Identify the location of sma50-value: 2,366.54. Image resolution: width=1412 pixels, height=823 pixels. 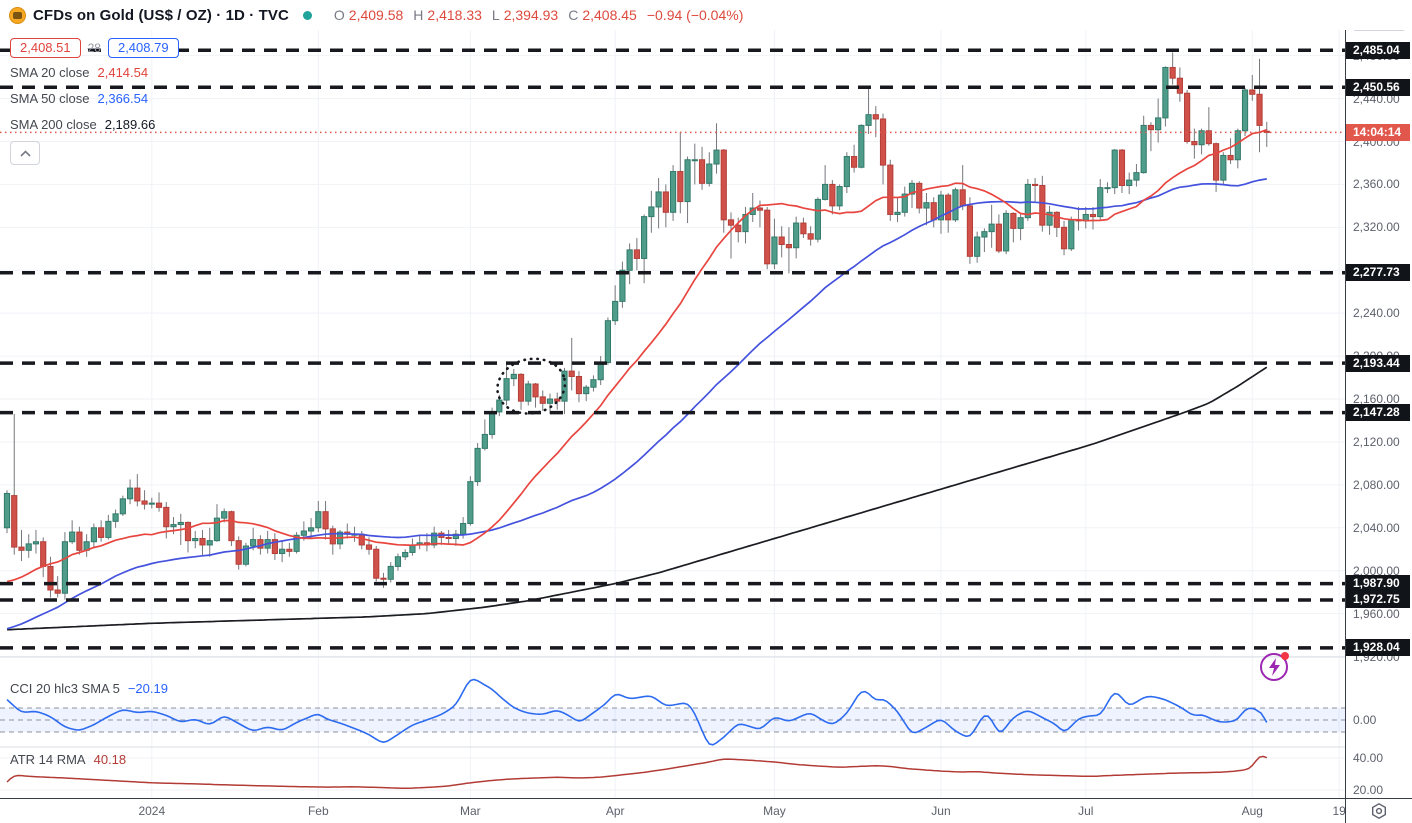
(123, 98).